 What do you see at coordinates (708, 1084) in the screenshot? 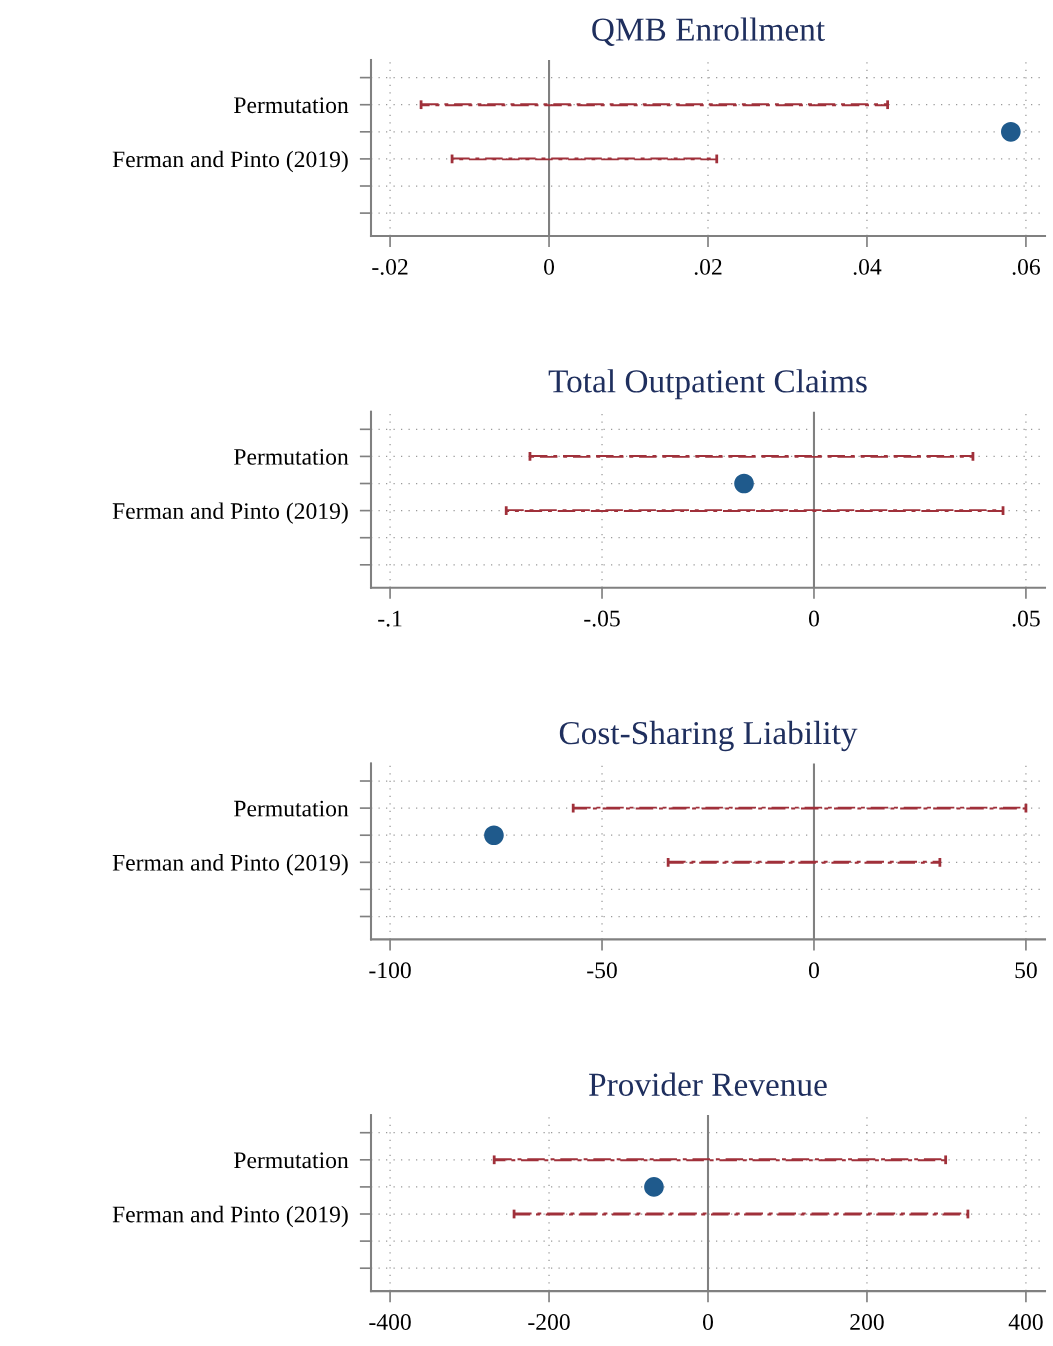
I see `chart-title: Provider Revenue` at bounding box center [708, 1084].